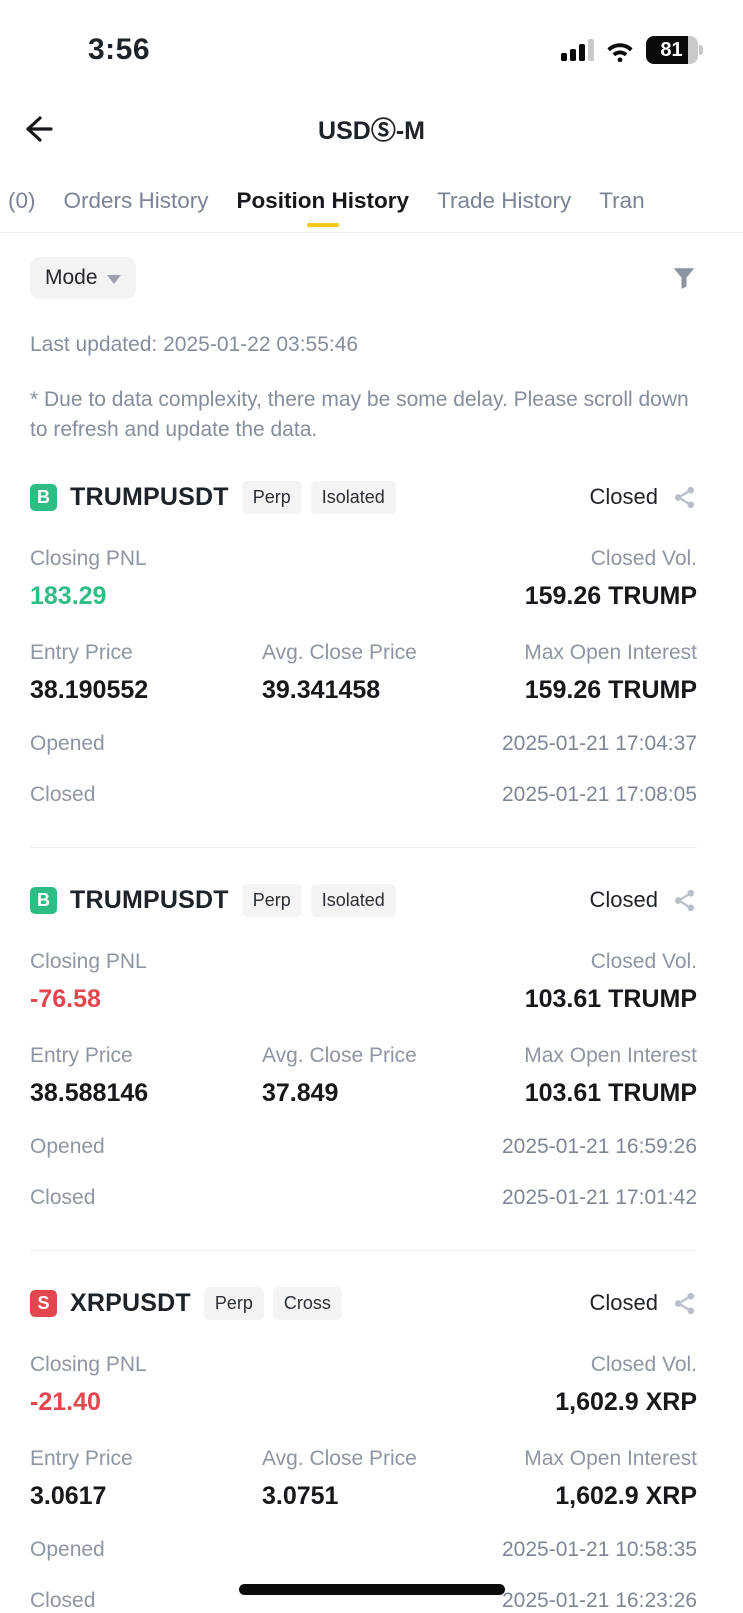 The image size is (743, 1613). What do you see at coordinates (622, 200) in the screenshot?
I see `tab-transaction-history: Tran` at bounding box center [622, 200].